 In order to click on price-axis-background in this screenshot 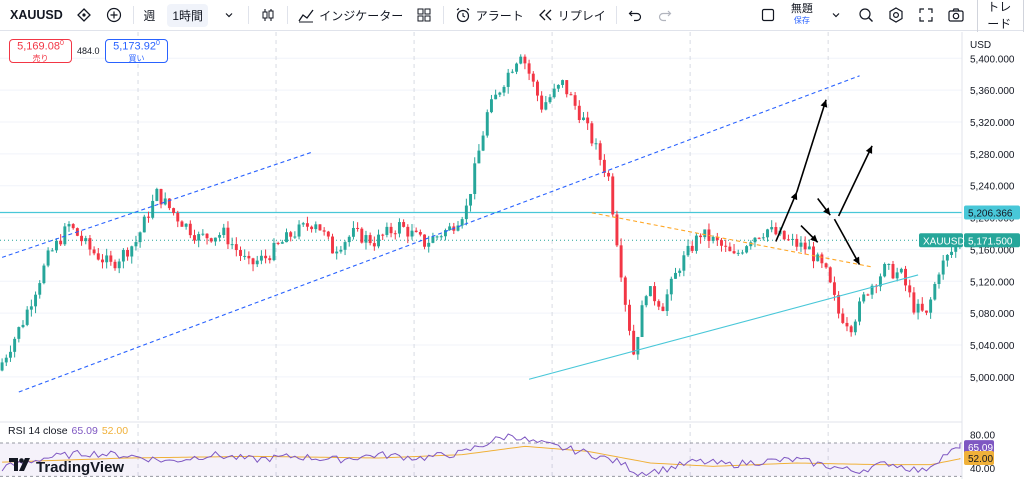, I will do `click(993, 255)`.